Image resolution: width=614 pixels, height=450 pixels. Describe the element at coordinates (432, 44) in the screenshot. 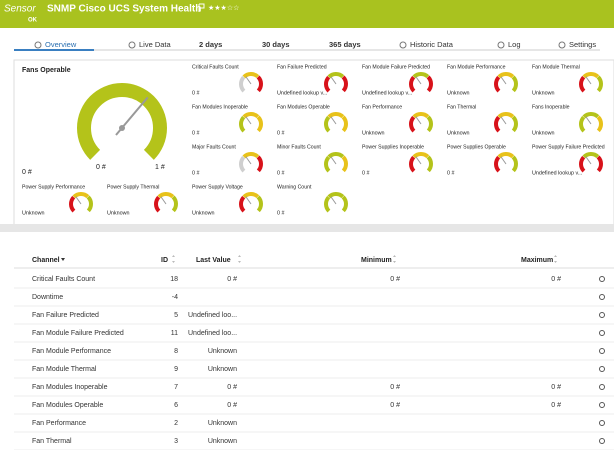

I see `tab: Historic Data` at that location.